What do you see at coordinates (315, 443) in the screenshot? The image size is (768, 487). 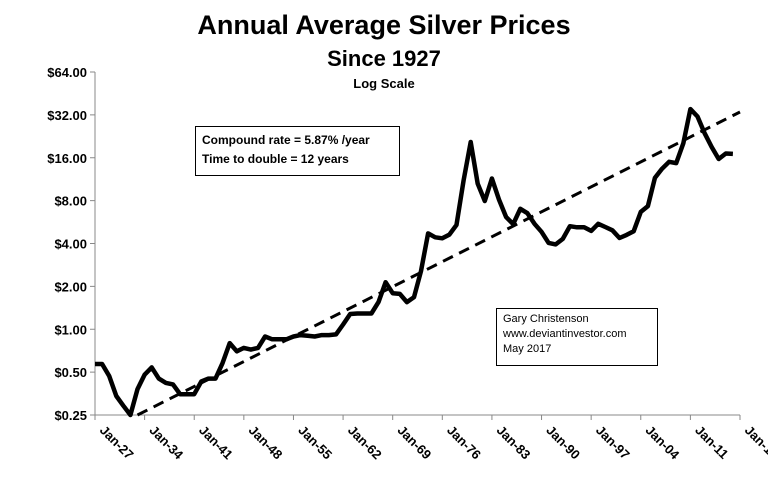 I see `x-tick-label: Jan-55` at bounding box center [315, 443].